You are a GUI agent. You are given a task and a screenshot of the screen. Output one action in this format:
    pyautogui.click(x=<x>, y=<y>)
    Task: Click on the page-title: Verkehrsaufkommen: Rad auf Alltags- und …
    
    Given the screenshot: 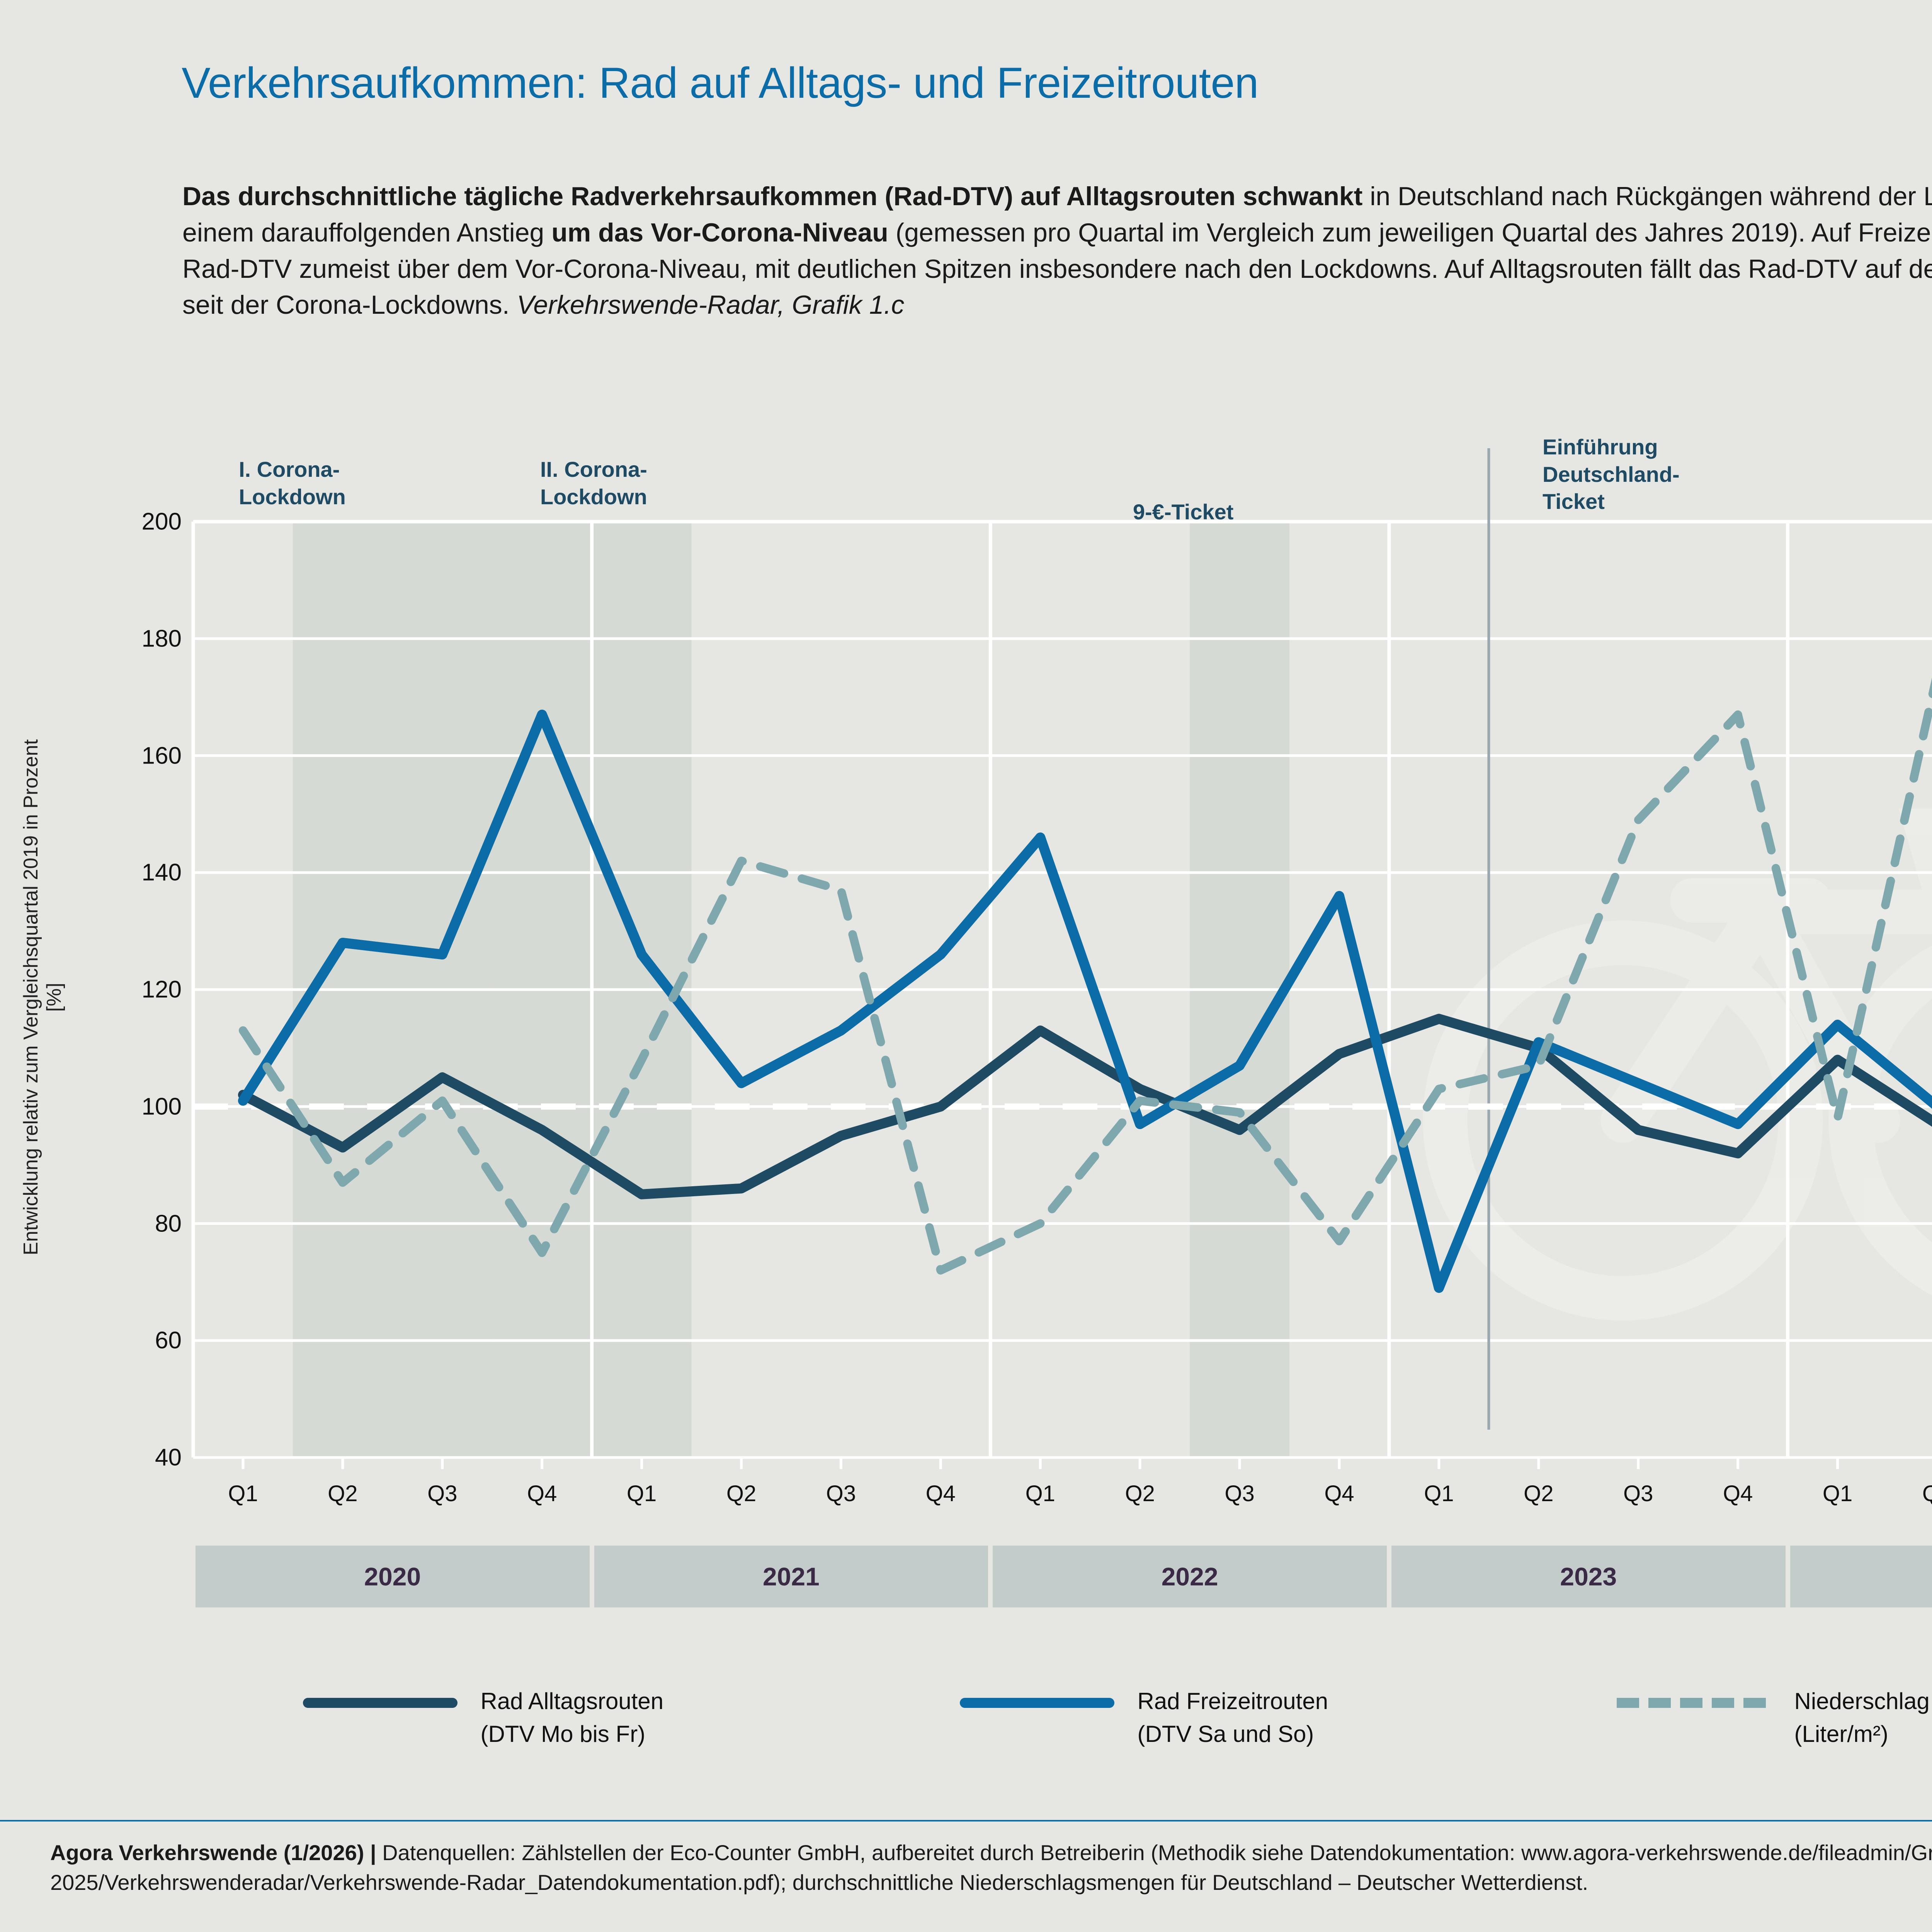 What is the action you would take?
    pyautogui.click(x=720, y=83)
    